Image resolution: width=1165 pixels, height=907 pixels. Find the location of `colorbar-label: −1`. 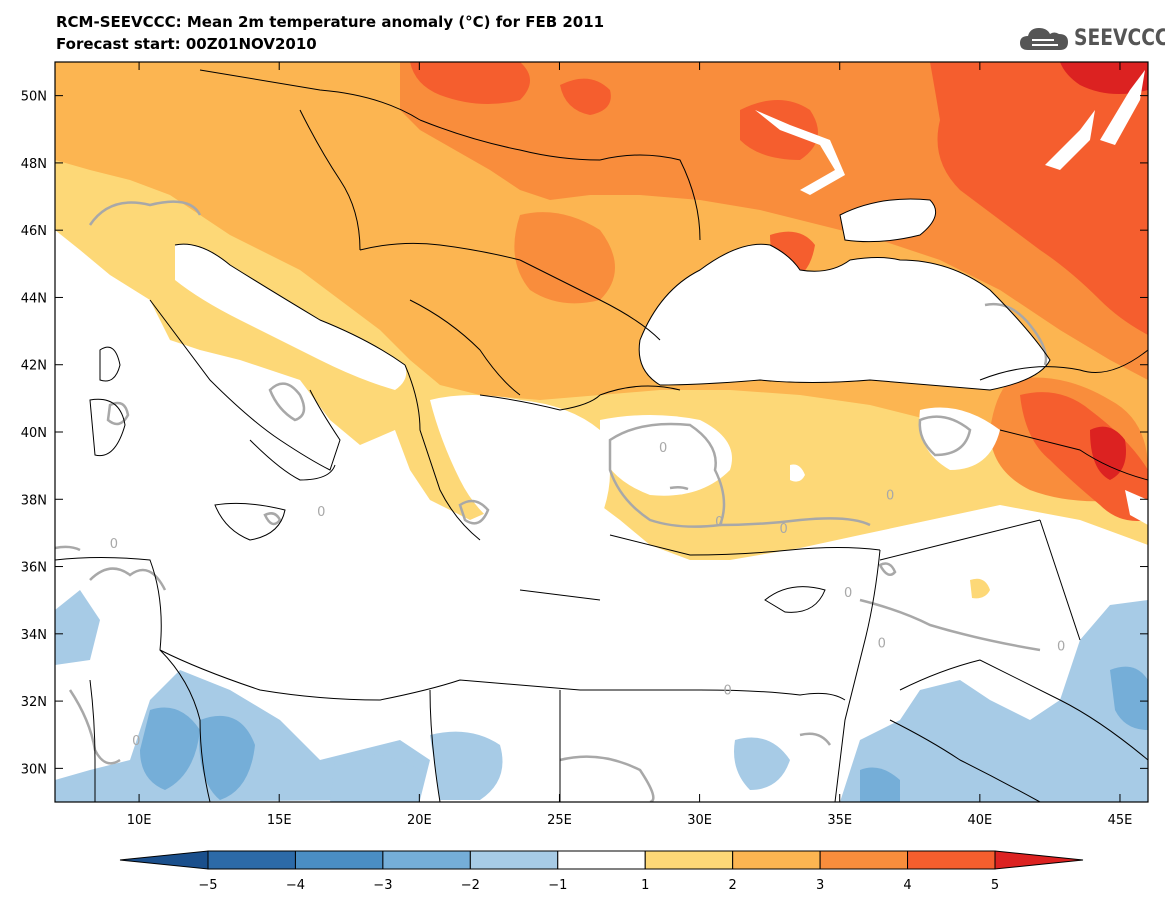

colorbar-label: −1 is located at coordinates (557, 885).